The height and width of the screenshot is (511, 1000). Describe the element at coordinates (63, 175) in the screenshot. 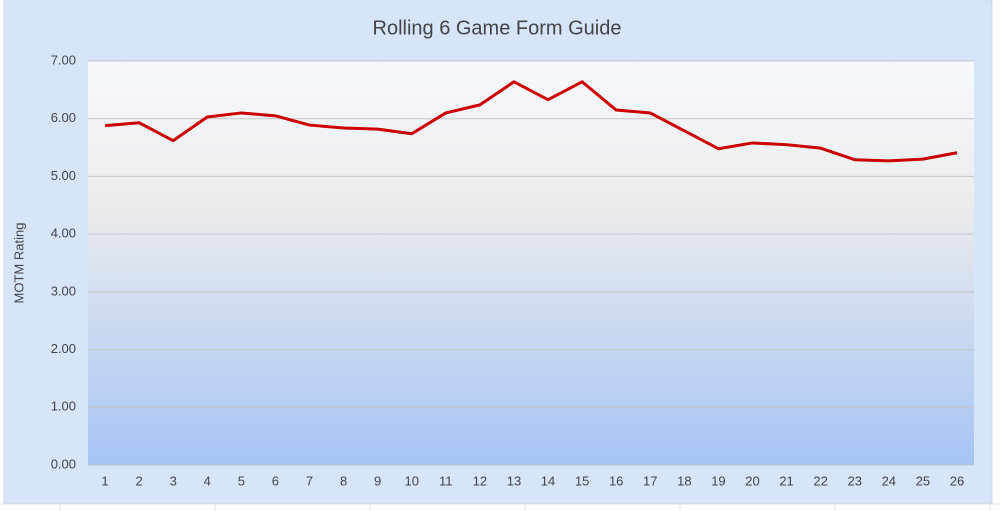

I see `y-tick-label: 5.00` at that location.